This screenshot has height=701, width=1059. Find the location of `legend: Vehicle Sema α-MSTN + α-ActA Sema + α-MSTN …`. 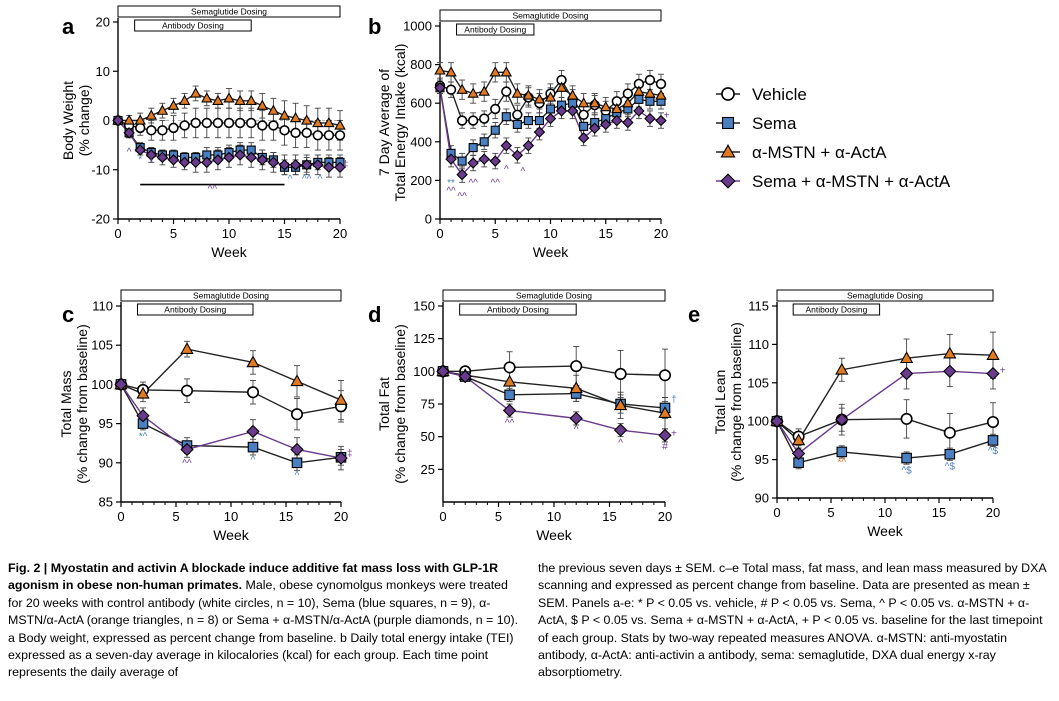

legend: Vehicle Sema α-MSTN + α-ActA Sema + α-MSTN … is located at coordinates (833, 138).